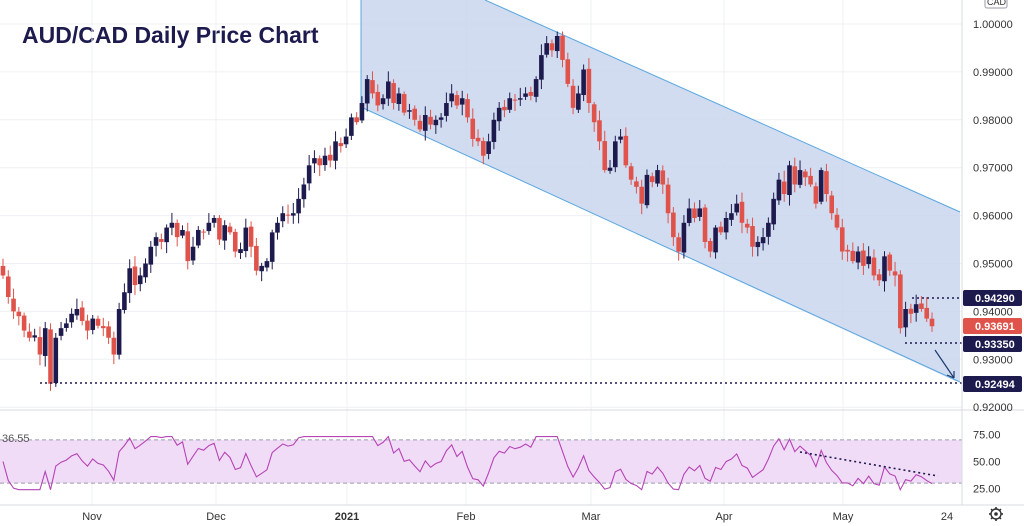 The height and width of the screenshot is (526, 1024). What do you see at coordinates (987, 435) in the screenshot?
I see `rsi-tick-label: 75.00` at bounding box center [987, 435].